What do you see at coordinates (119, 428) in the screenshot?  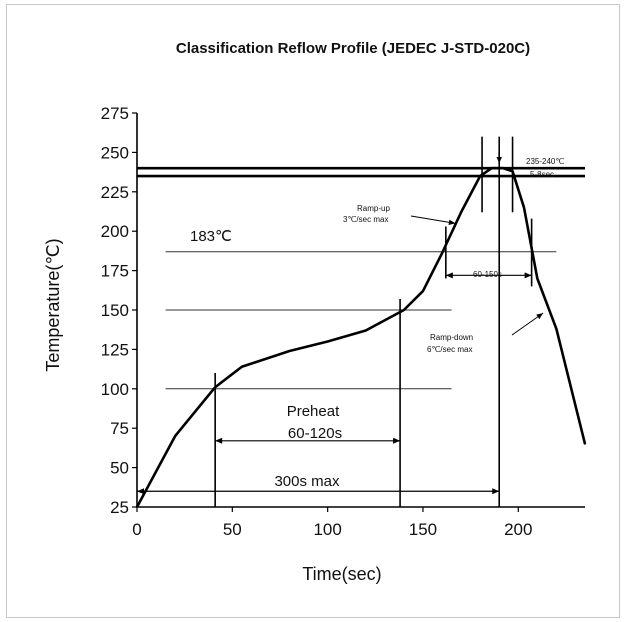 I see `y-tick-label: 75` at bounding box center [119, 428].